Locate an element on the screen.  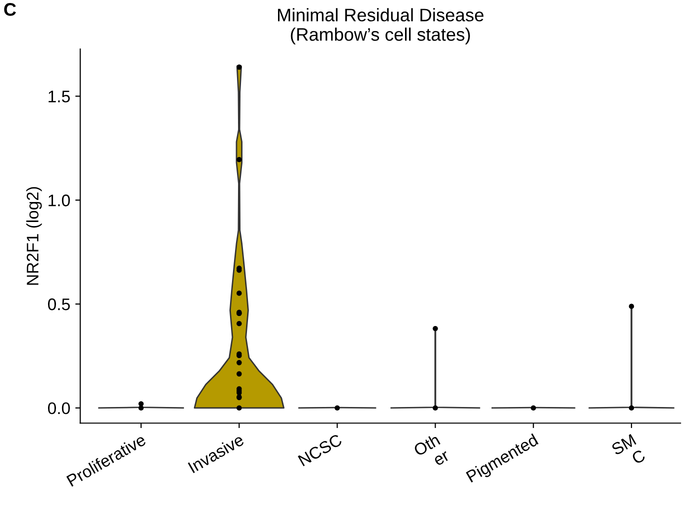
x-tick-label: SM C is located at coordinates (628, 449).